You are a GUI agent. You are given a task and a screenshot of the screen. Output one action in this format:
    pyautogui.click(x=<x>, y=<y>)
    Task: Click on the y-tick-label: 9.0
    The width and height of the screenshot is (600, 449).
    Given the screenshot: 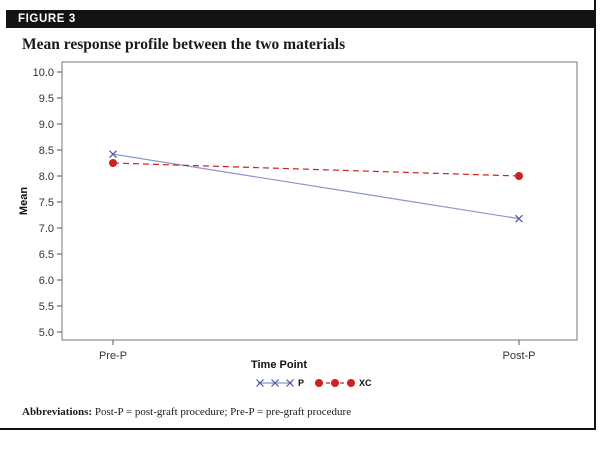 What is the action you would take?
    pyautogui.click(x=46, y=125)
    